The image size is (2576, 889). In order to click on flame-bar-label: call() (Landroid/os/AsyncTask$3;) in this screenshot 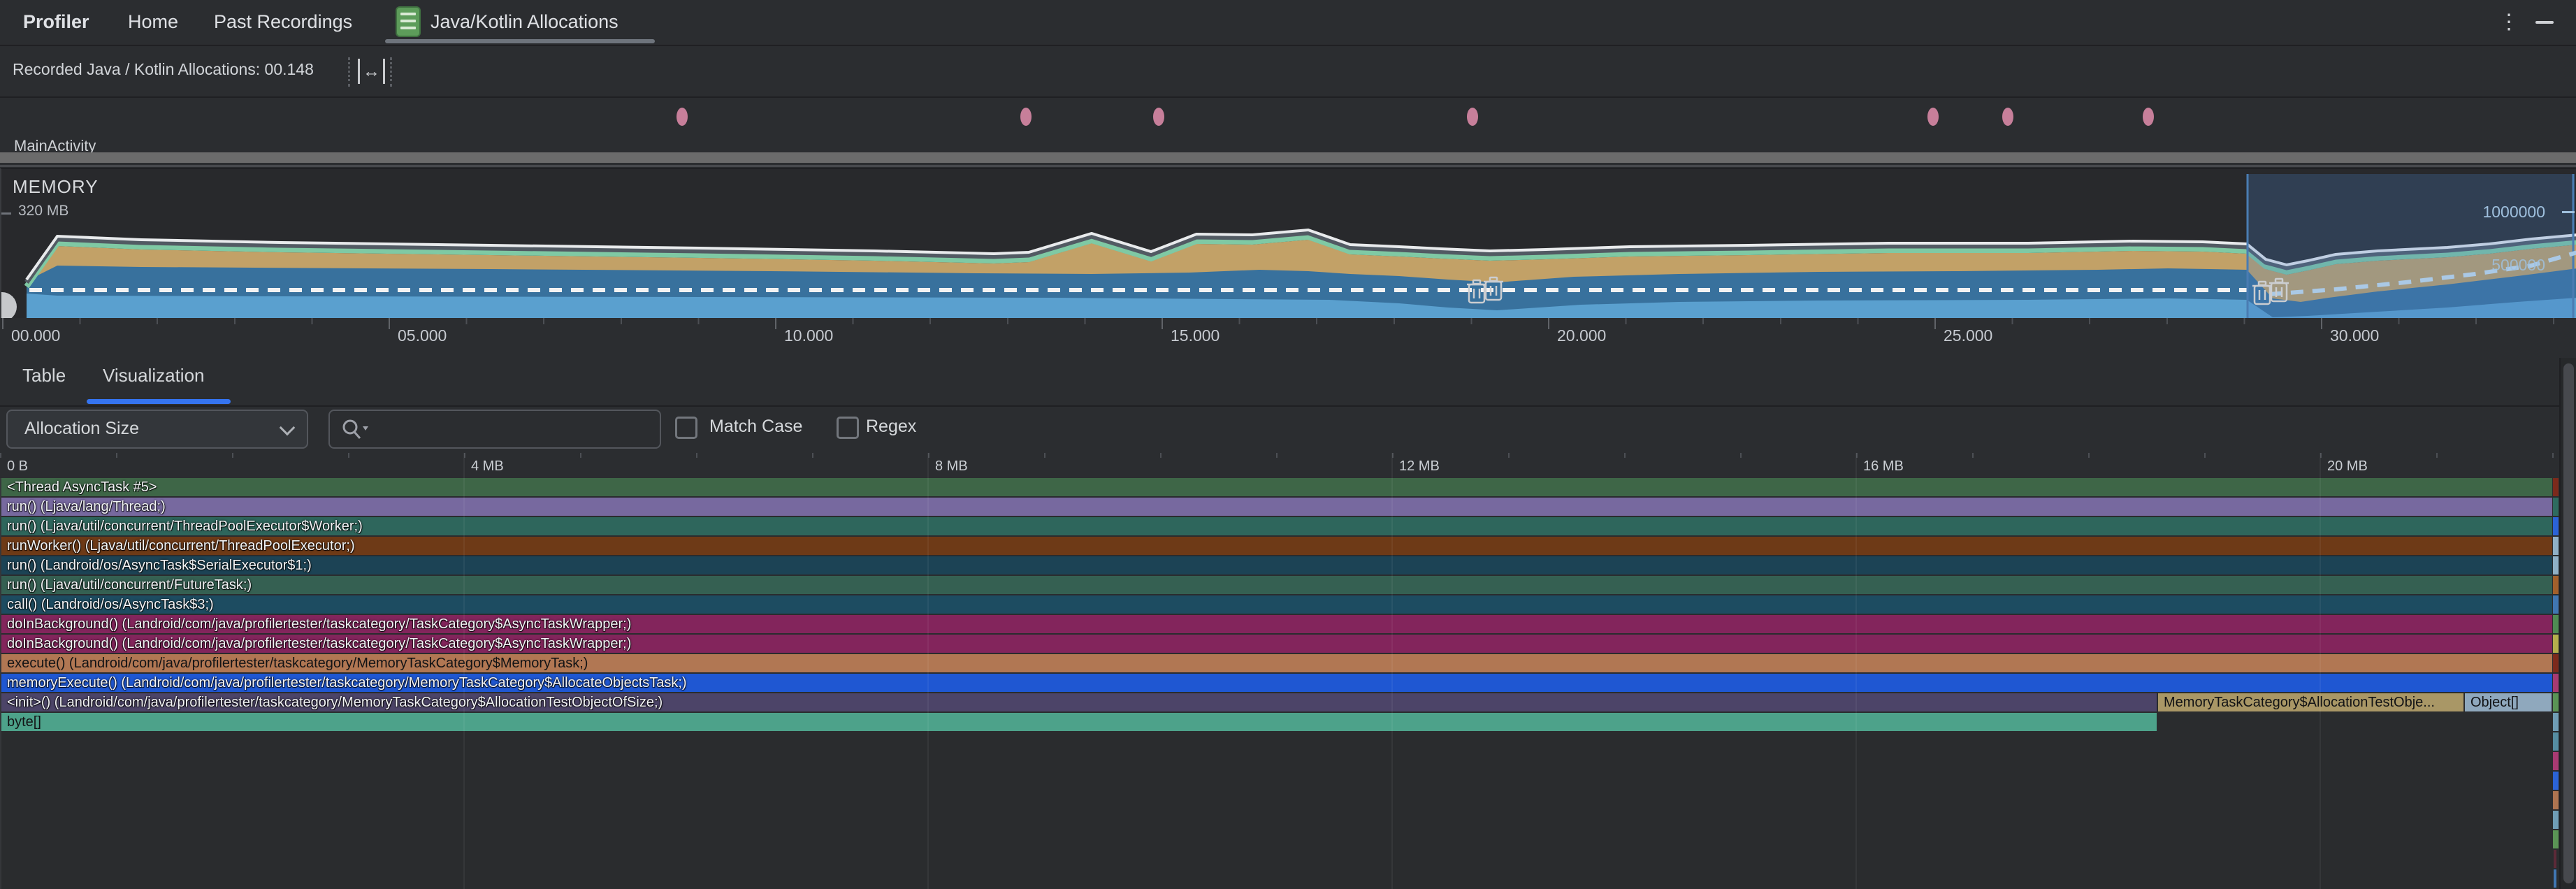, I will do `click(110, 604)`.